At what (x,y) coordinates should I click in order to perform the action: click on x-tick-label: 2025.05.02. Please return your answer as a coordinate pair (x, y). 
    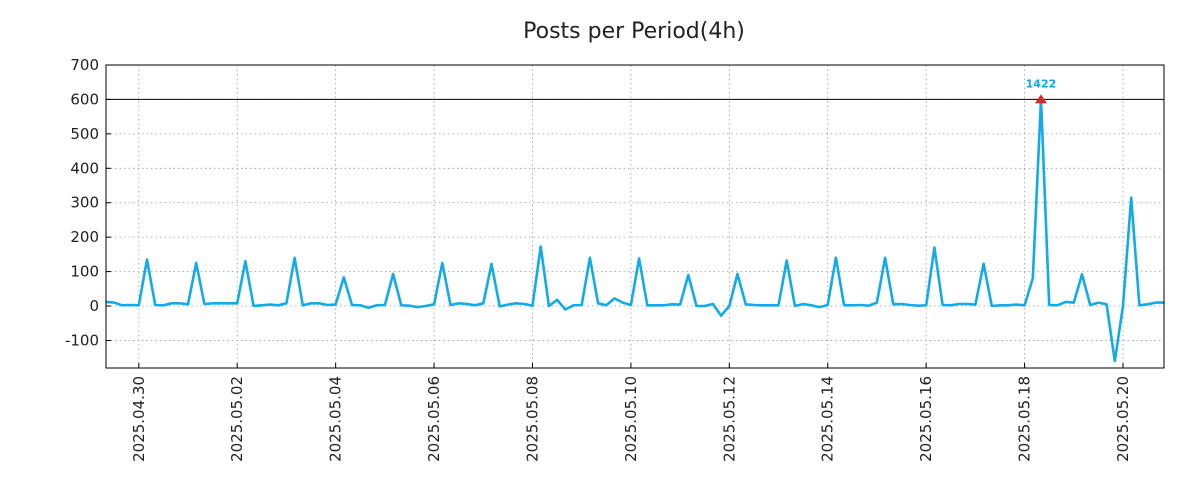
    Looking at the image, I should click on (237, 419).